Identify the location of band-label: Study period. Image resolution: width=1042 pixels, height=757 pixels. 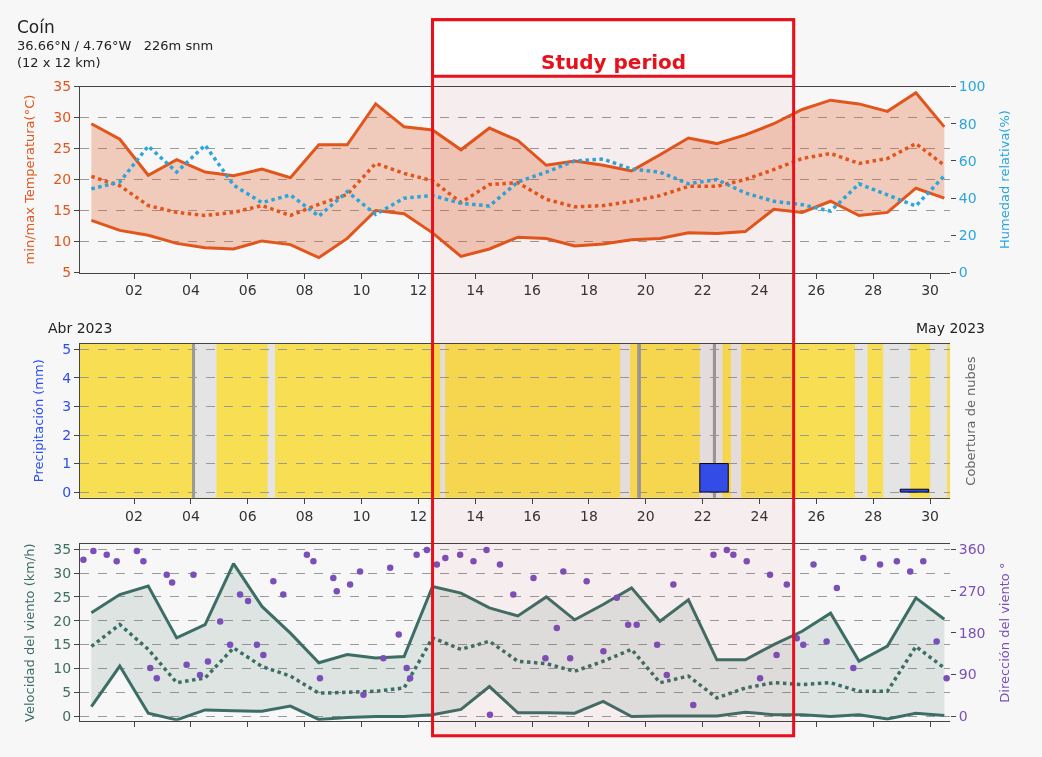
(614, 62).